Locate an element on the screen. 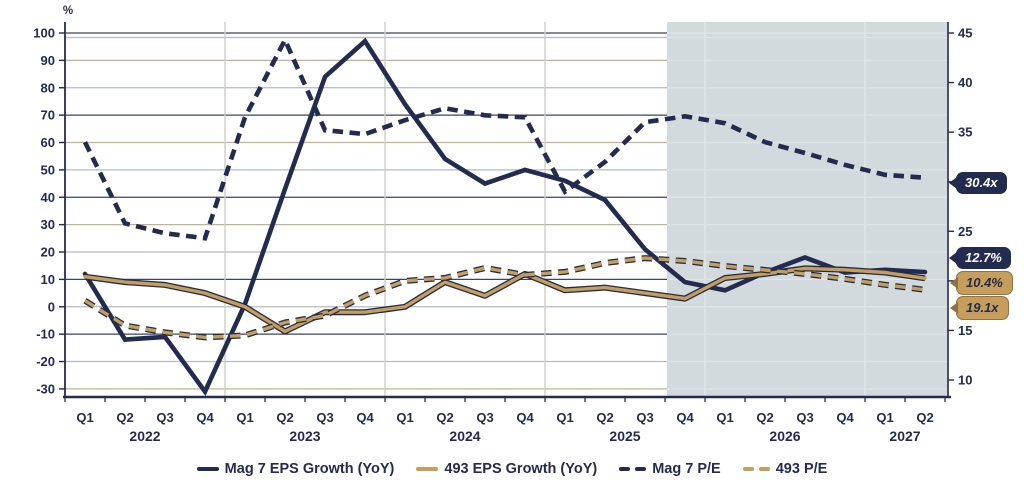 Image resolution: width=1024 pixels, height=499 pixels. legend-item-mag7-pe: Mag 7 P/E is located at coordinates (670, 469).